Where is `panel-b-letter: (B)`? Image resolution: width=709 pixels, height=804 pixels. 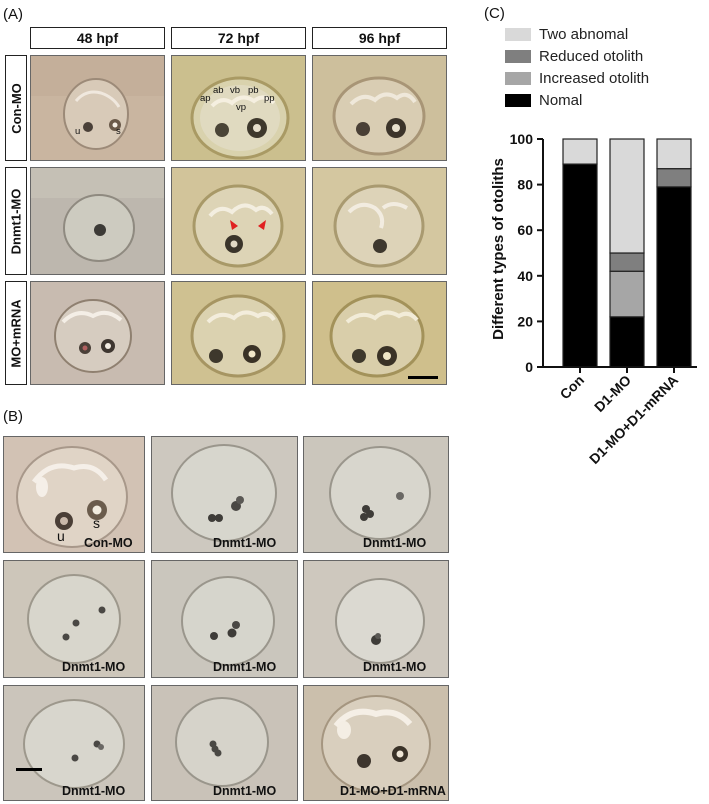
panel-b-letter: (B) is located at coordinates (13, 416).